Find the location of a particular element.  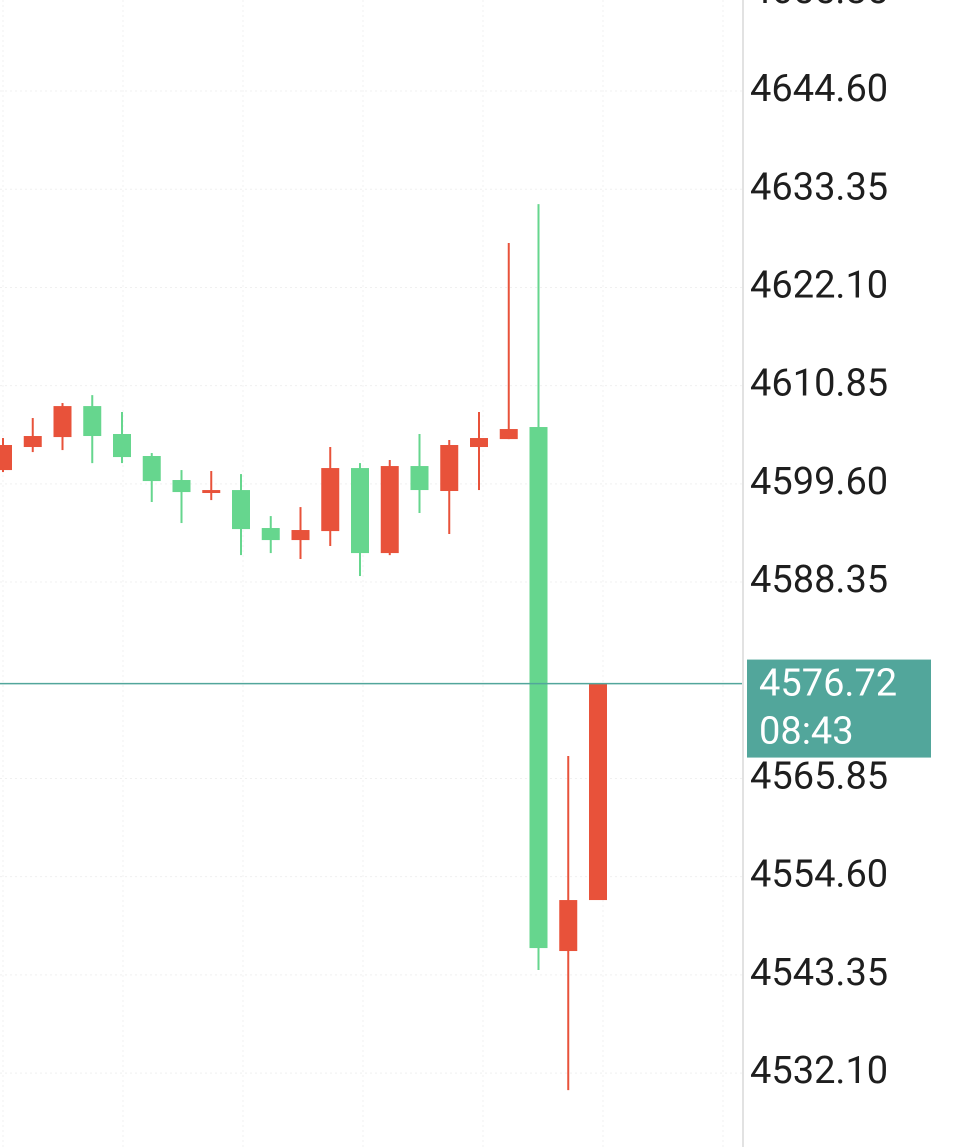

y-tick-label: 4554.60 is located at coordinates (819, 875).